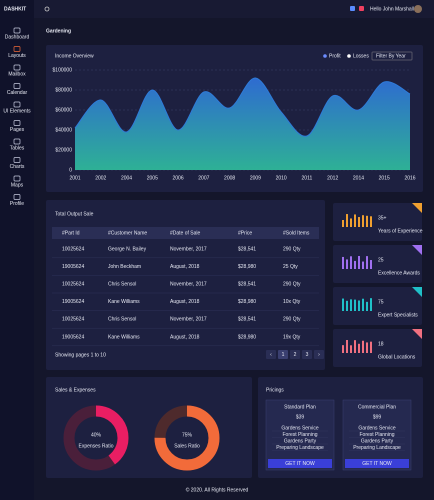  I want to click on plan-feature: Forest Planning, so click(299, 435).